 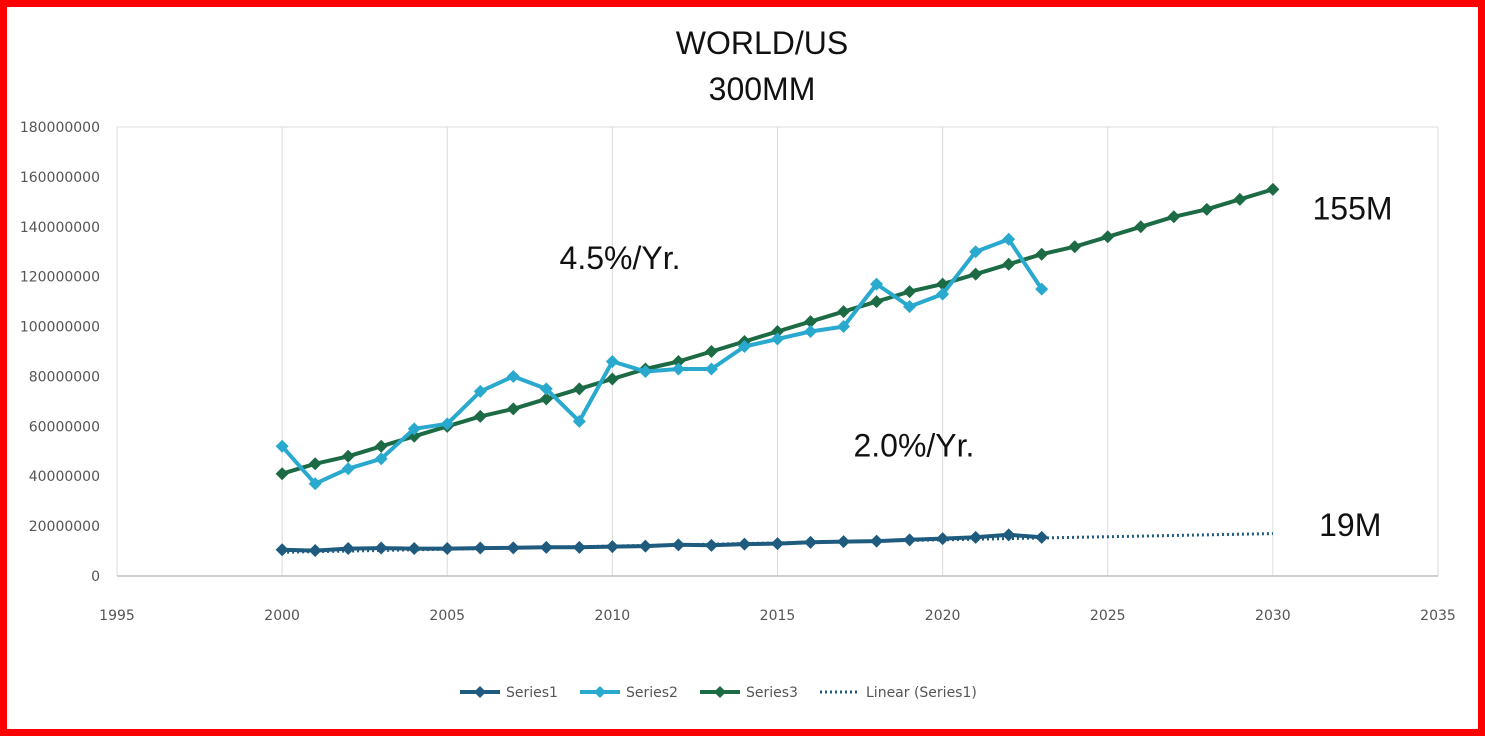 I want to click on legend-item: Series3, so click(x=749, y=693).